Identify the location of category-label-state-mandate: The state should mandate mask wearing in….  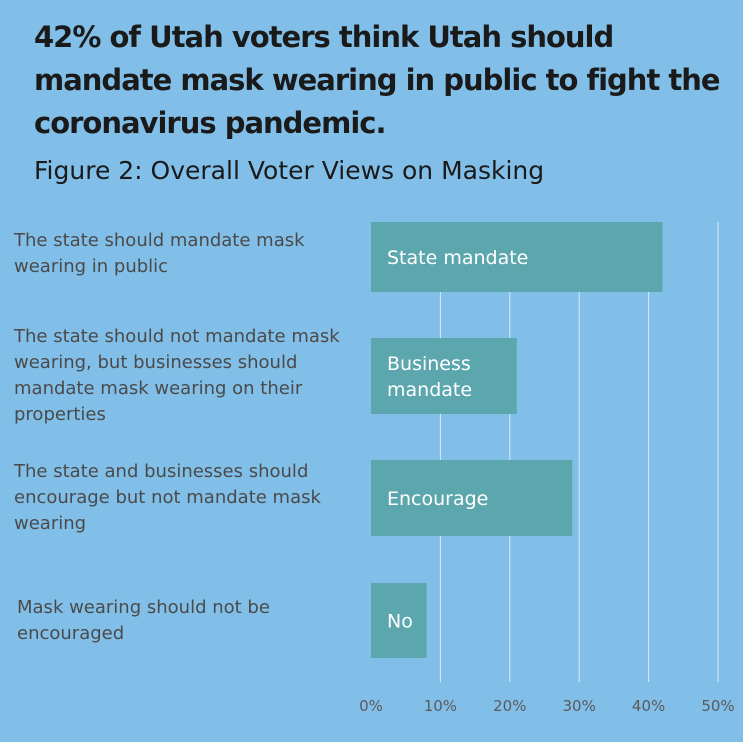
(159, 253).